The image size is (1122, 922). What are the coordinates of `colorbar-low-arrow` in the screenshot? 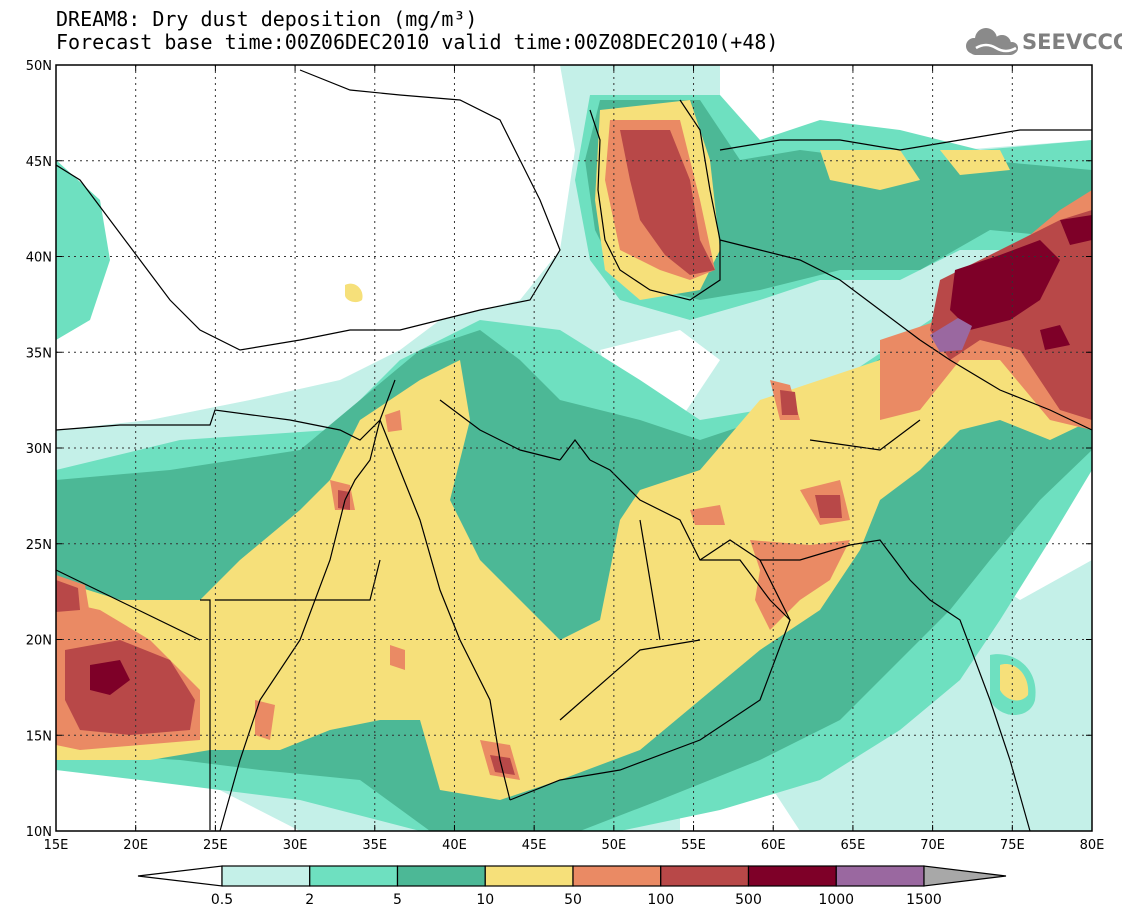 It's located at (180, 876).